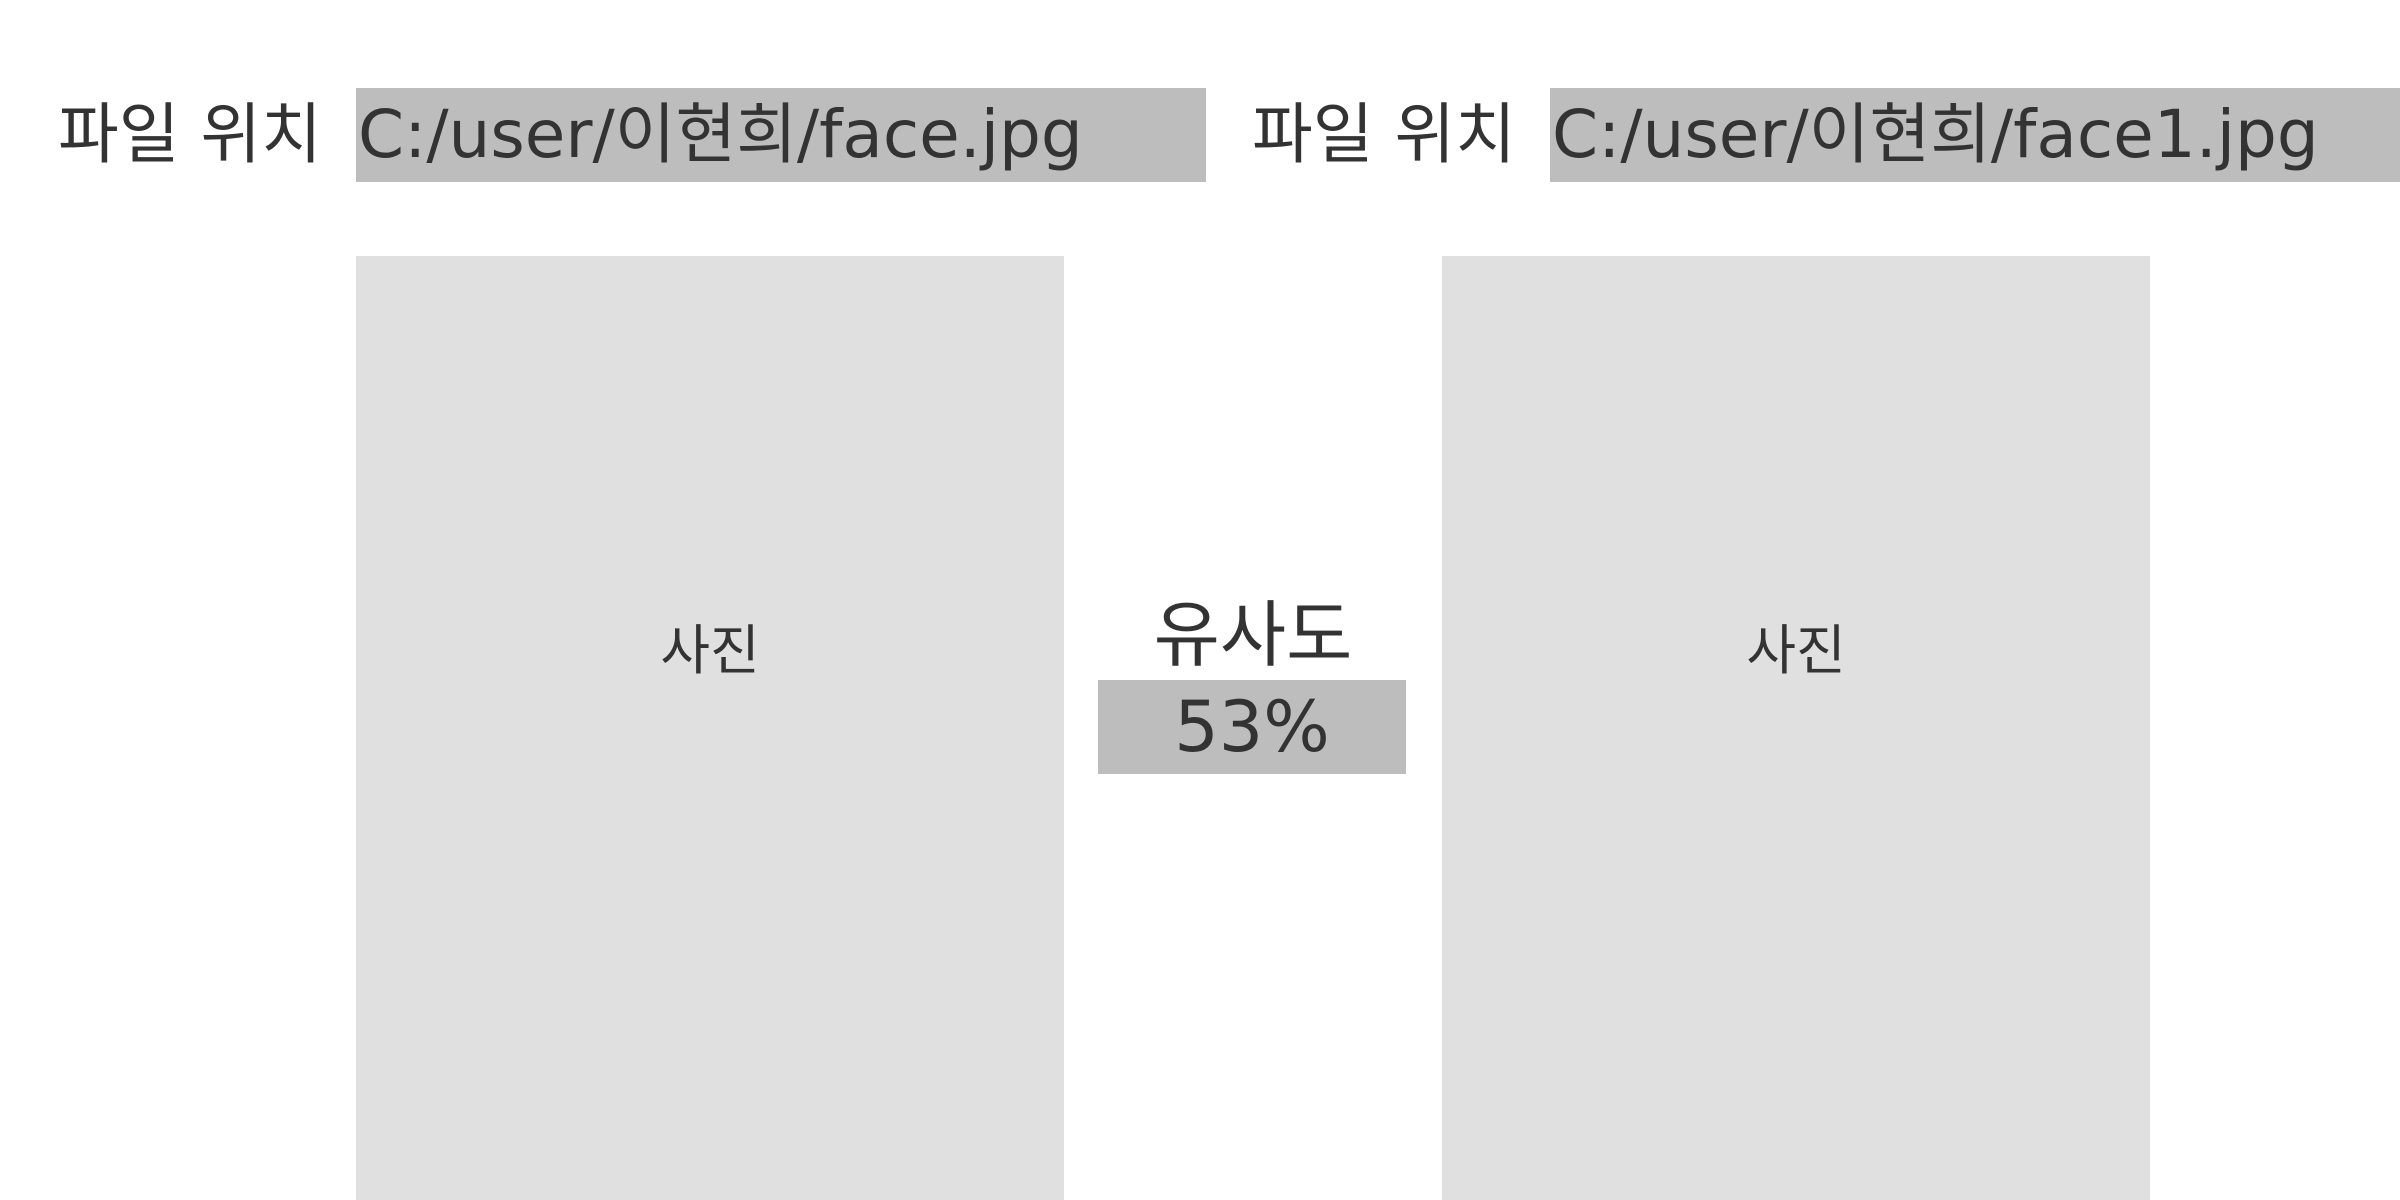 Image resolution: width=2400 pixels, height=1200 pixels. I want to click on right-photo-label: 사진, so click(1796, 650).